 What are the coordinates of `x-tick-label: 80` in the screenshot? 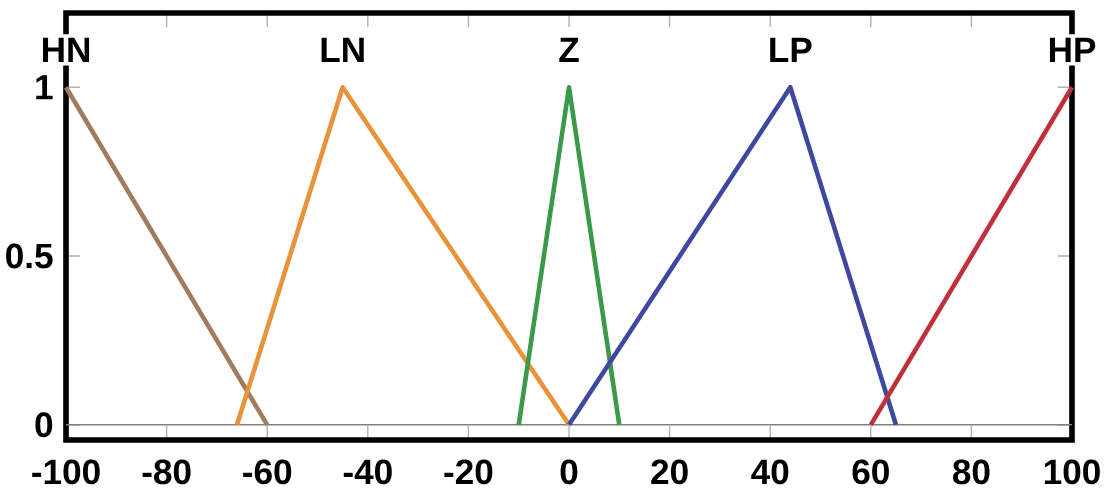 It's located at (971, 472).